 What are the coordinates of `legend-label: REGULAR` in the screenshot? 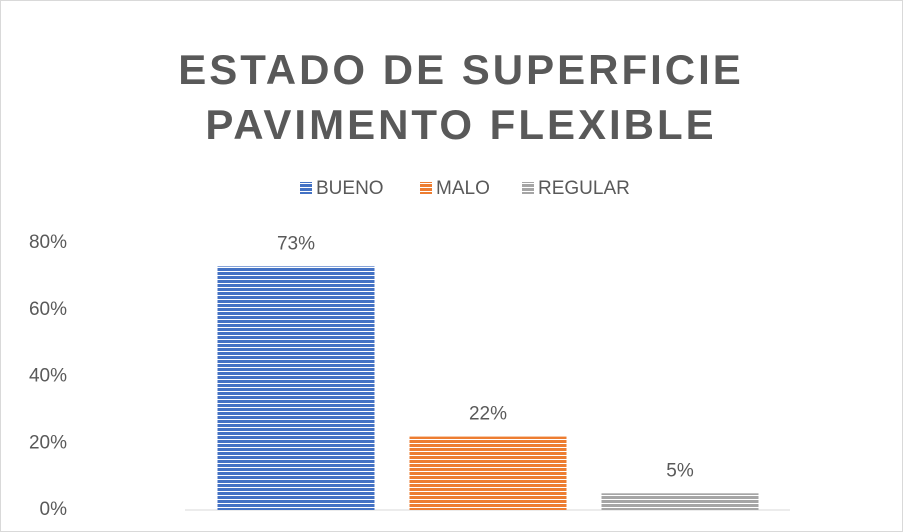 It's located at (584, 188).